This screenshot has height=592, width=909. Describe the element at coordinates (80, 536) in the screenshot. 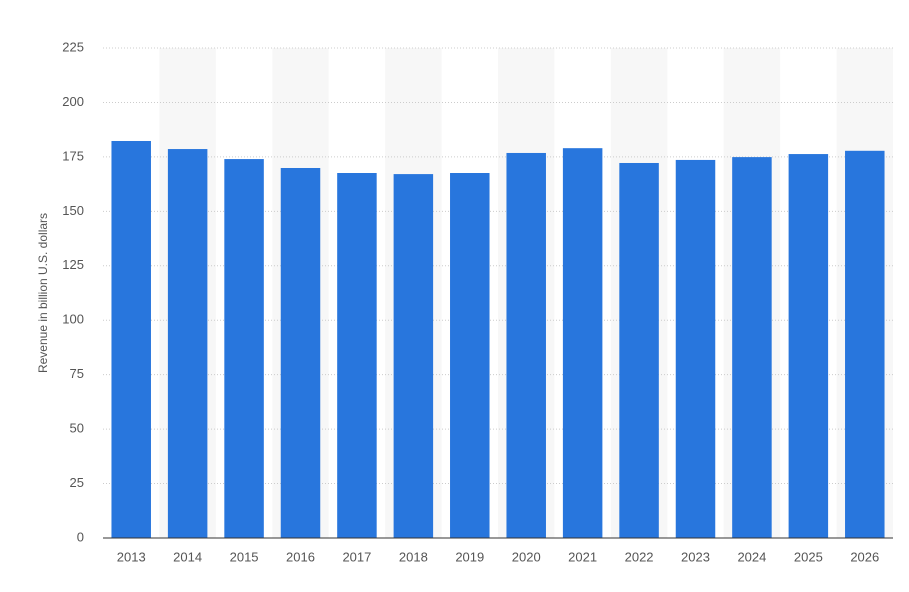

I see `y-tick-label: 0` at that location.